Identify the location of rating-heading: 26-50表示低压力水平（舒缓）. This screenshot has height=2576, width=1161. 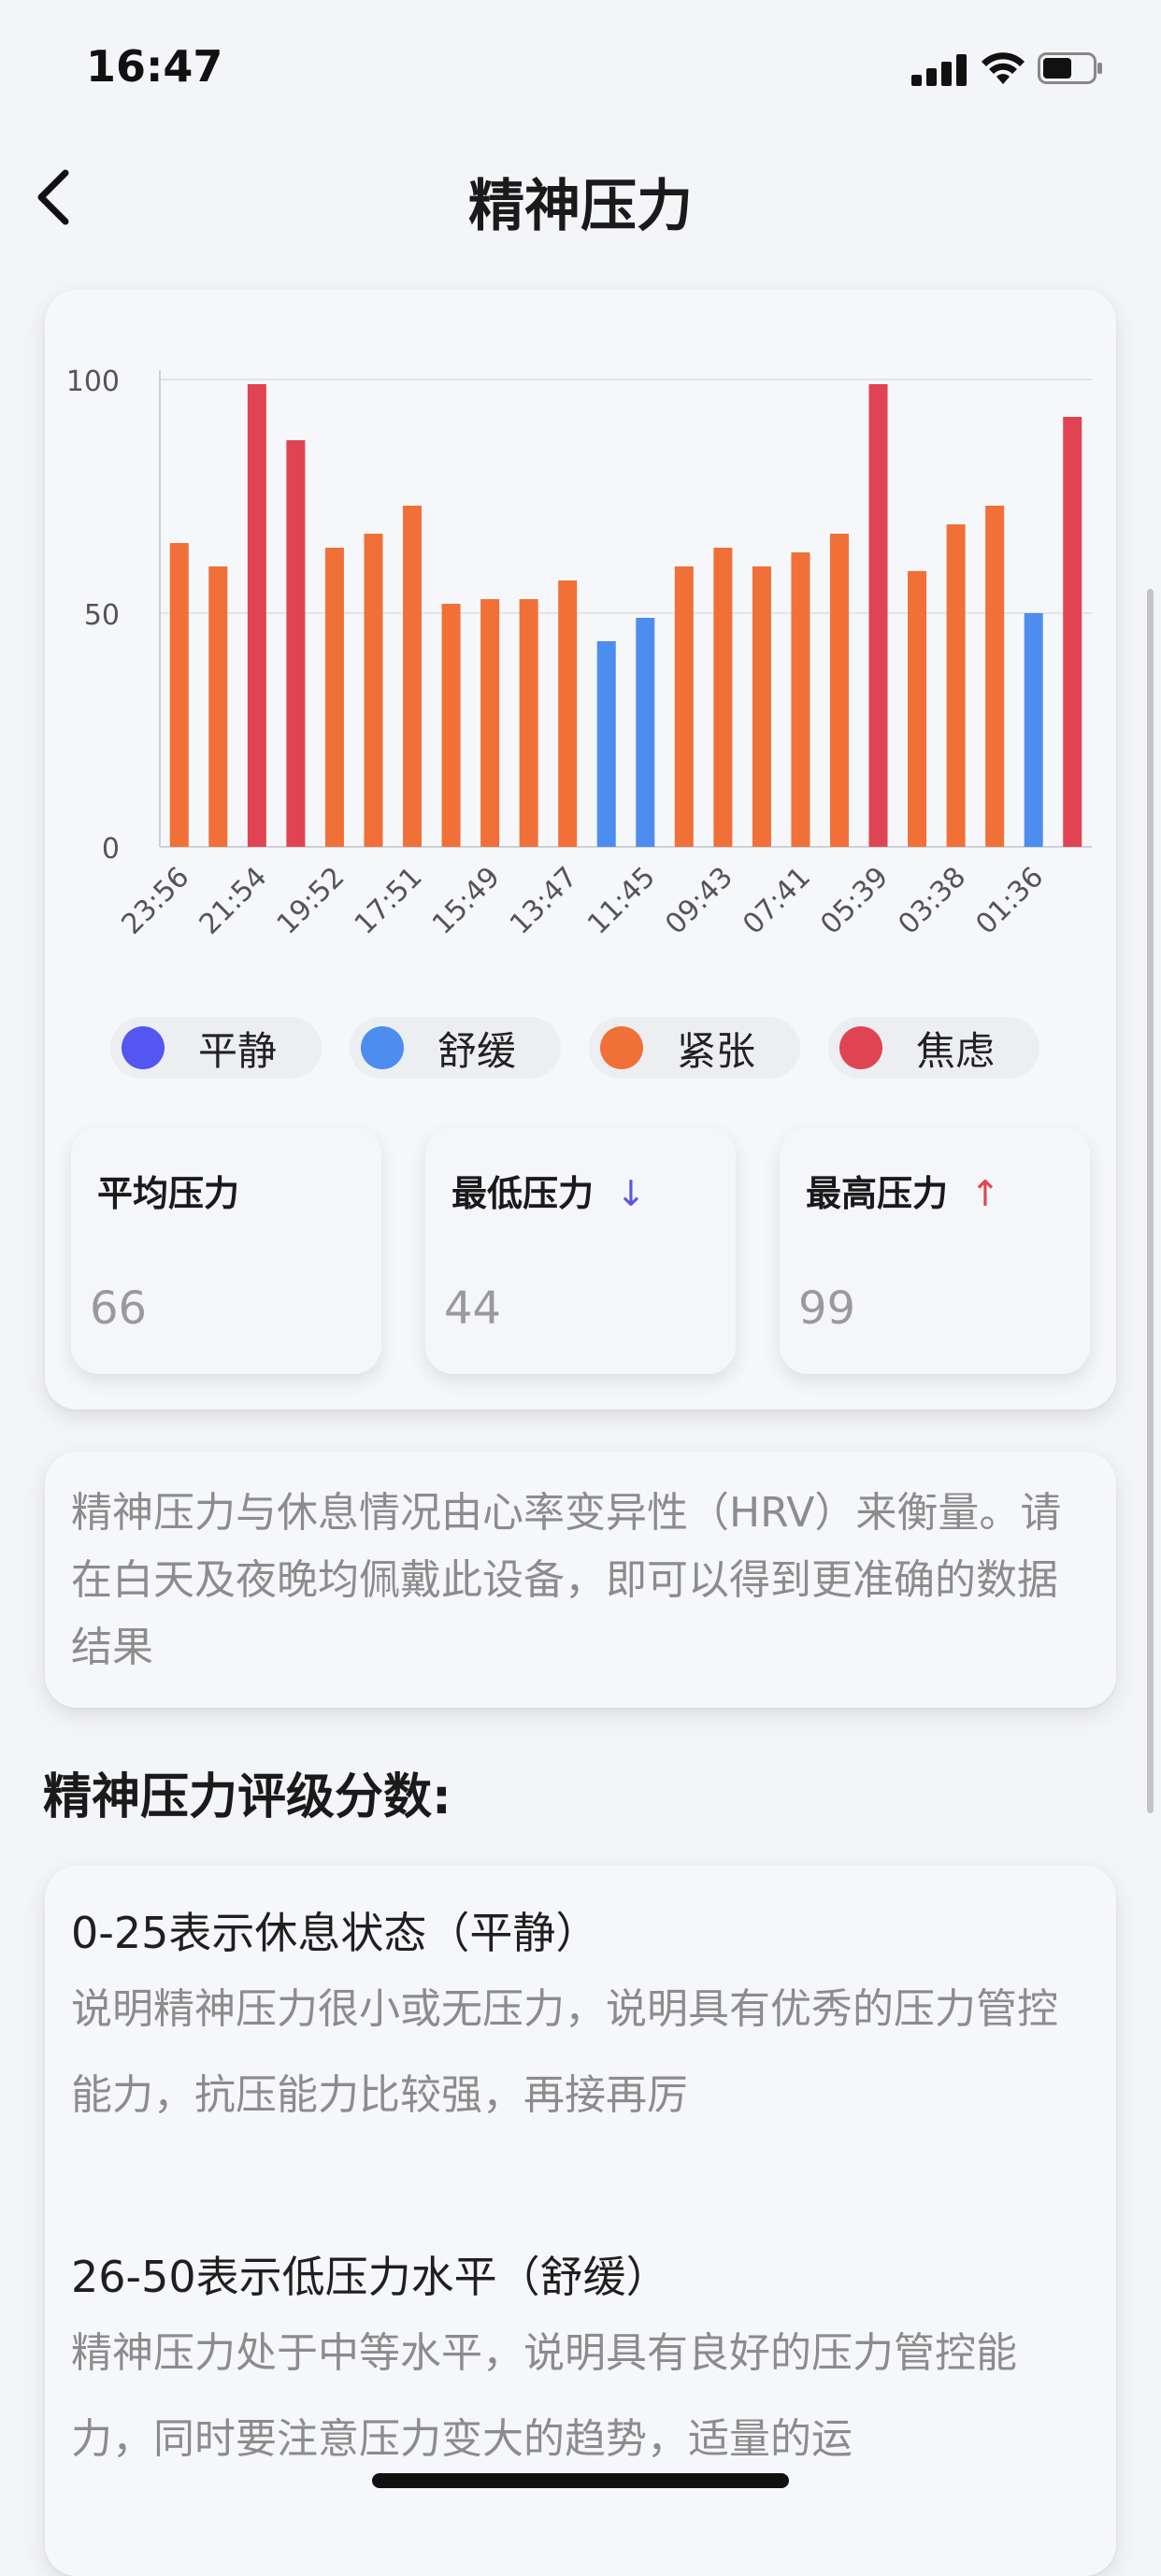
(370, 2277).